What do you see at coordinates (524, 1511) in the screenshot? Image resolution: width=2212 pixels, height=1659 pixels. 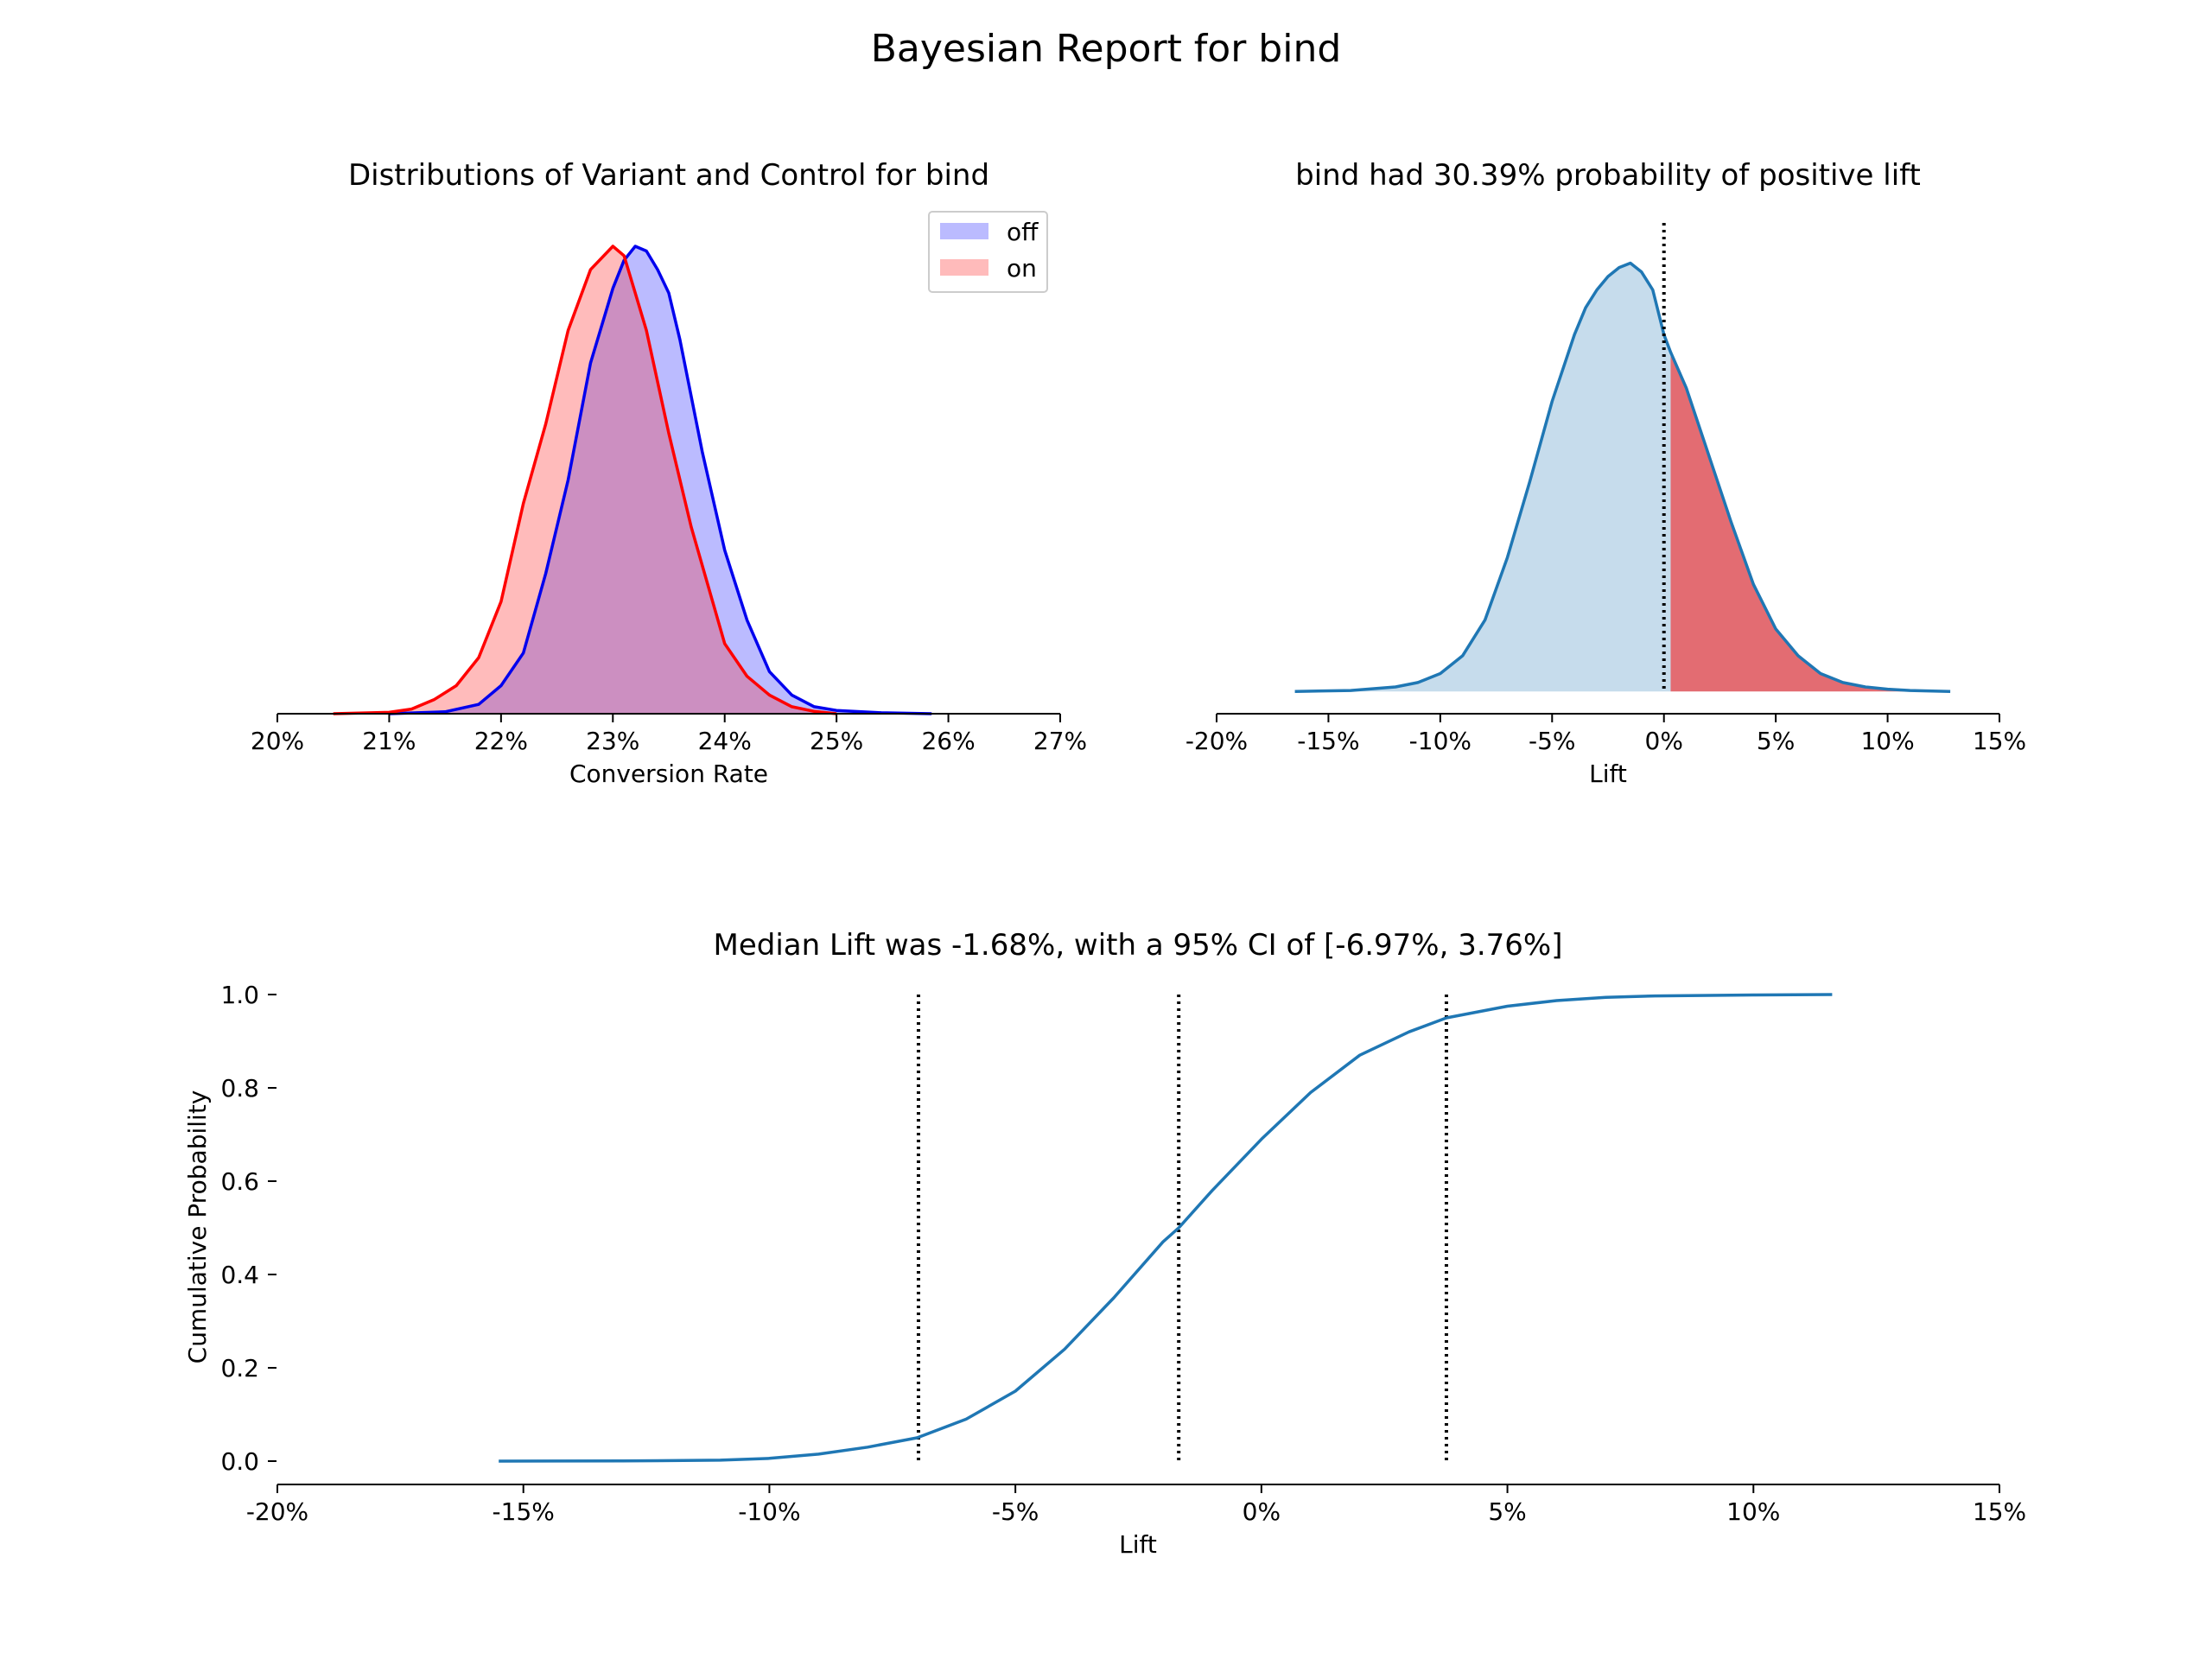 I see `cumulative-x-tick-label: -15%` at bounding box center [524, 1511].